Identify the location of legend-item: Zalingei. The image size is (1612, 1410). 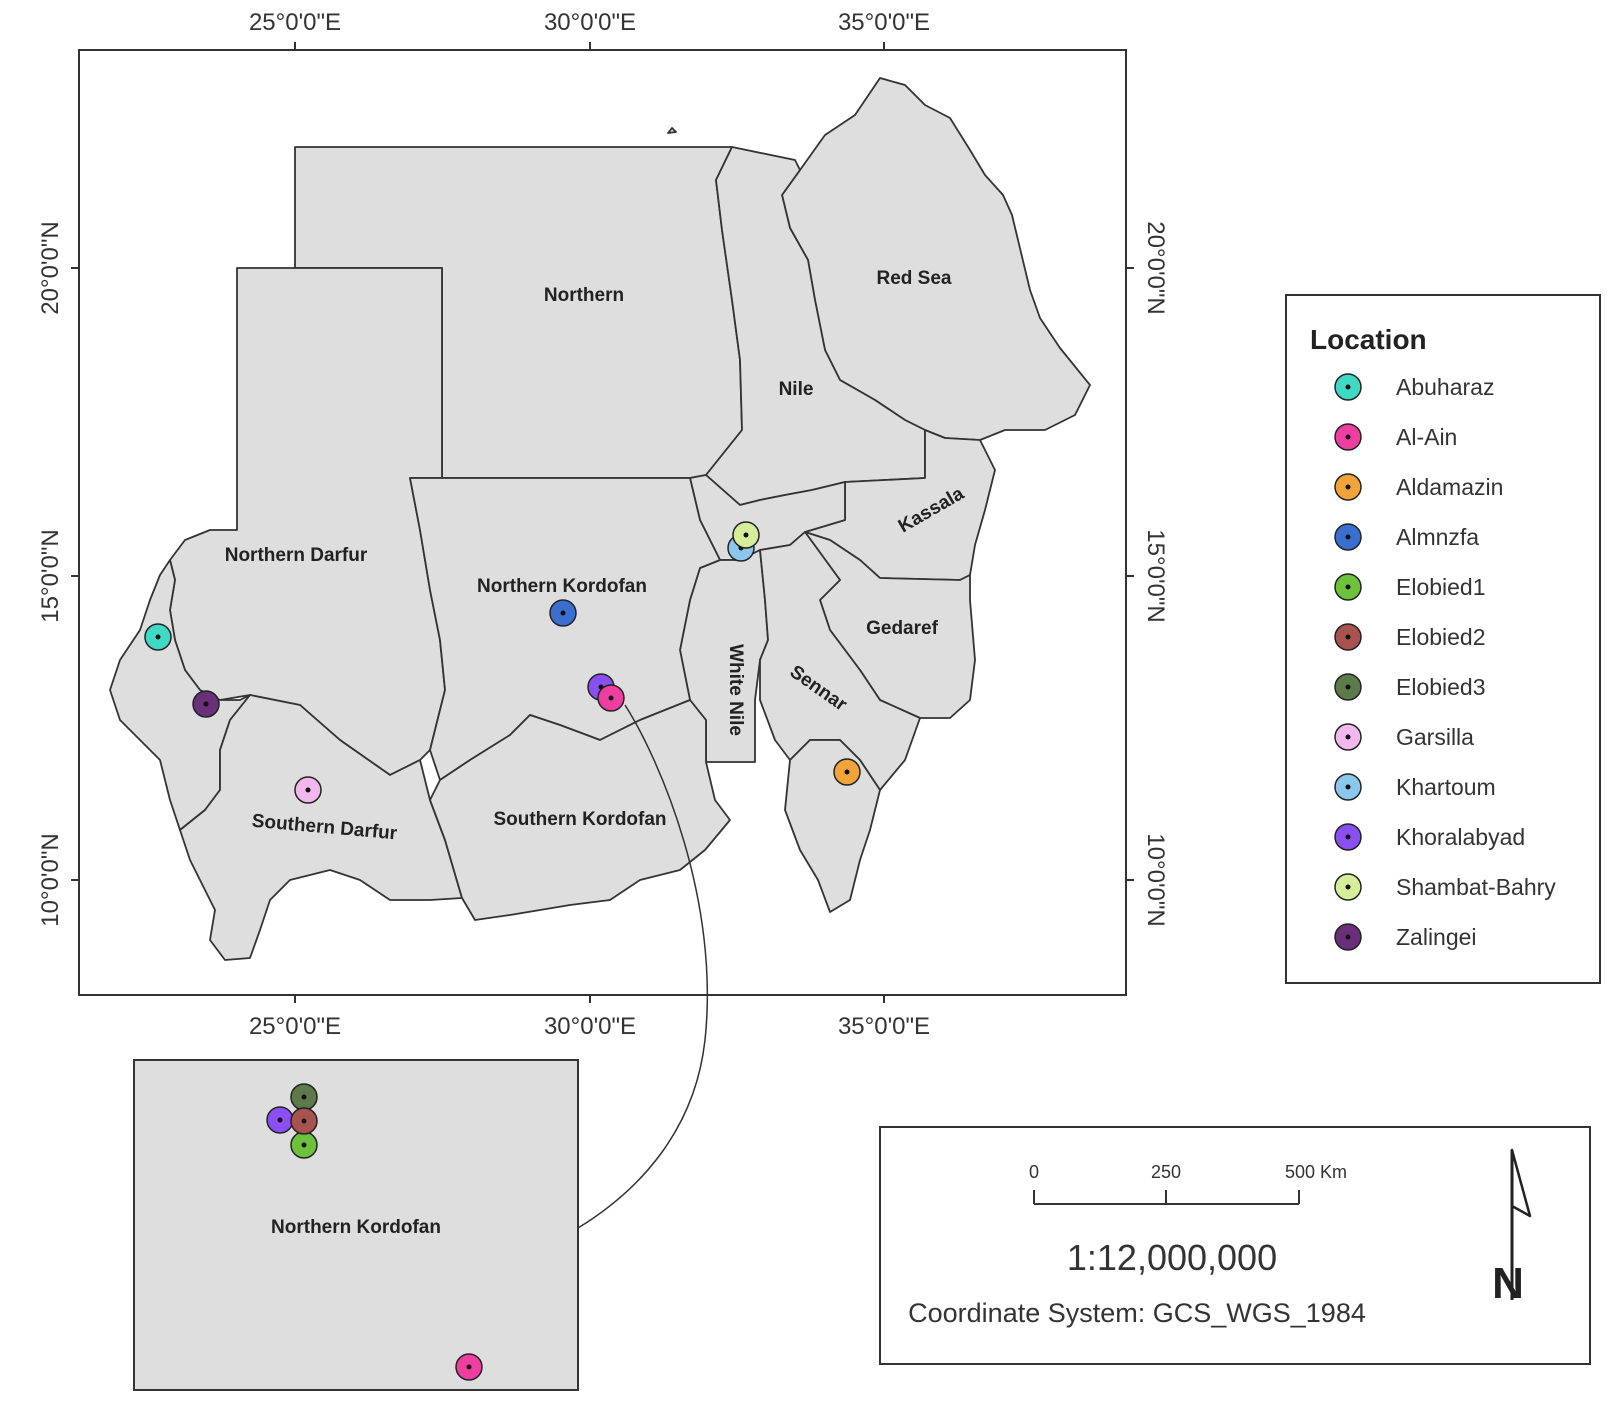
(1405, 937).